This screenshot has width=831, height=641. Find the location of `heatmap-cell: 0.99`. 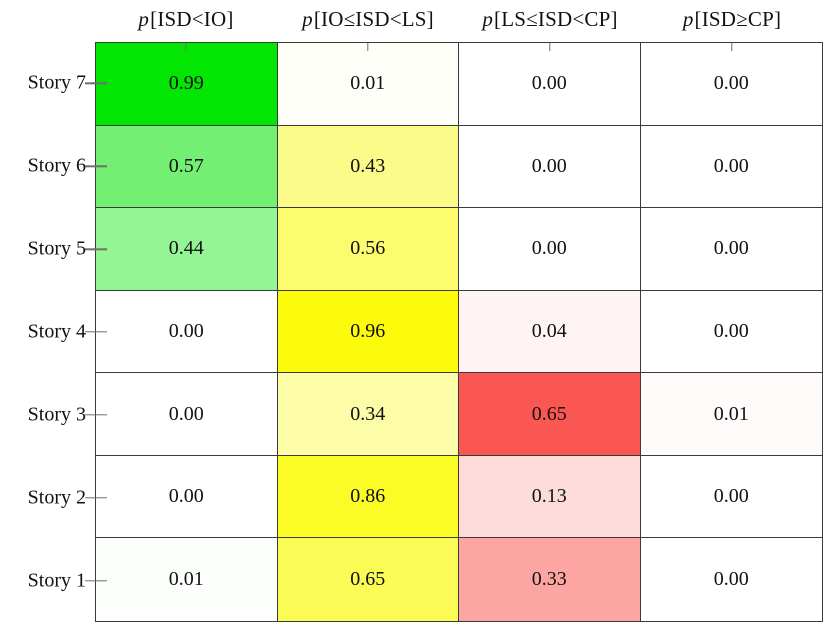

heatmap-cell: 0.99 is located at coordinates (187, 84).